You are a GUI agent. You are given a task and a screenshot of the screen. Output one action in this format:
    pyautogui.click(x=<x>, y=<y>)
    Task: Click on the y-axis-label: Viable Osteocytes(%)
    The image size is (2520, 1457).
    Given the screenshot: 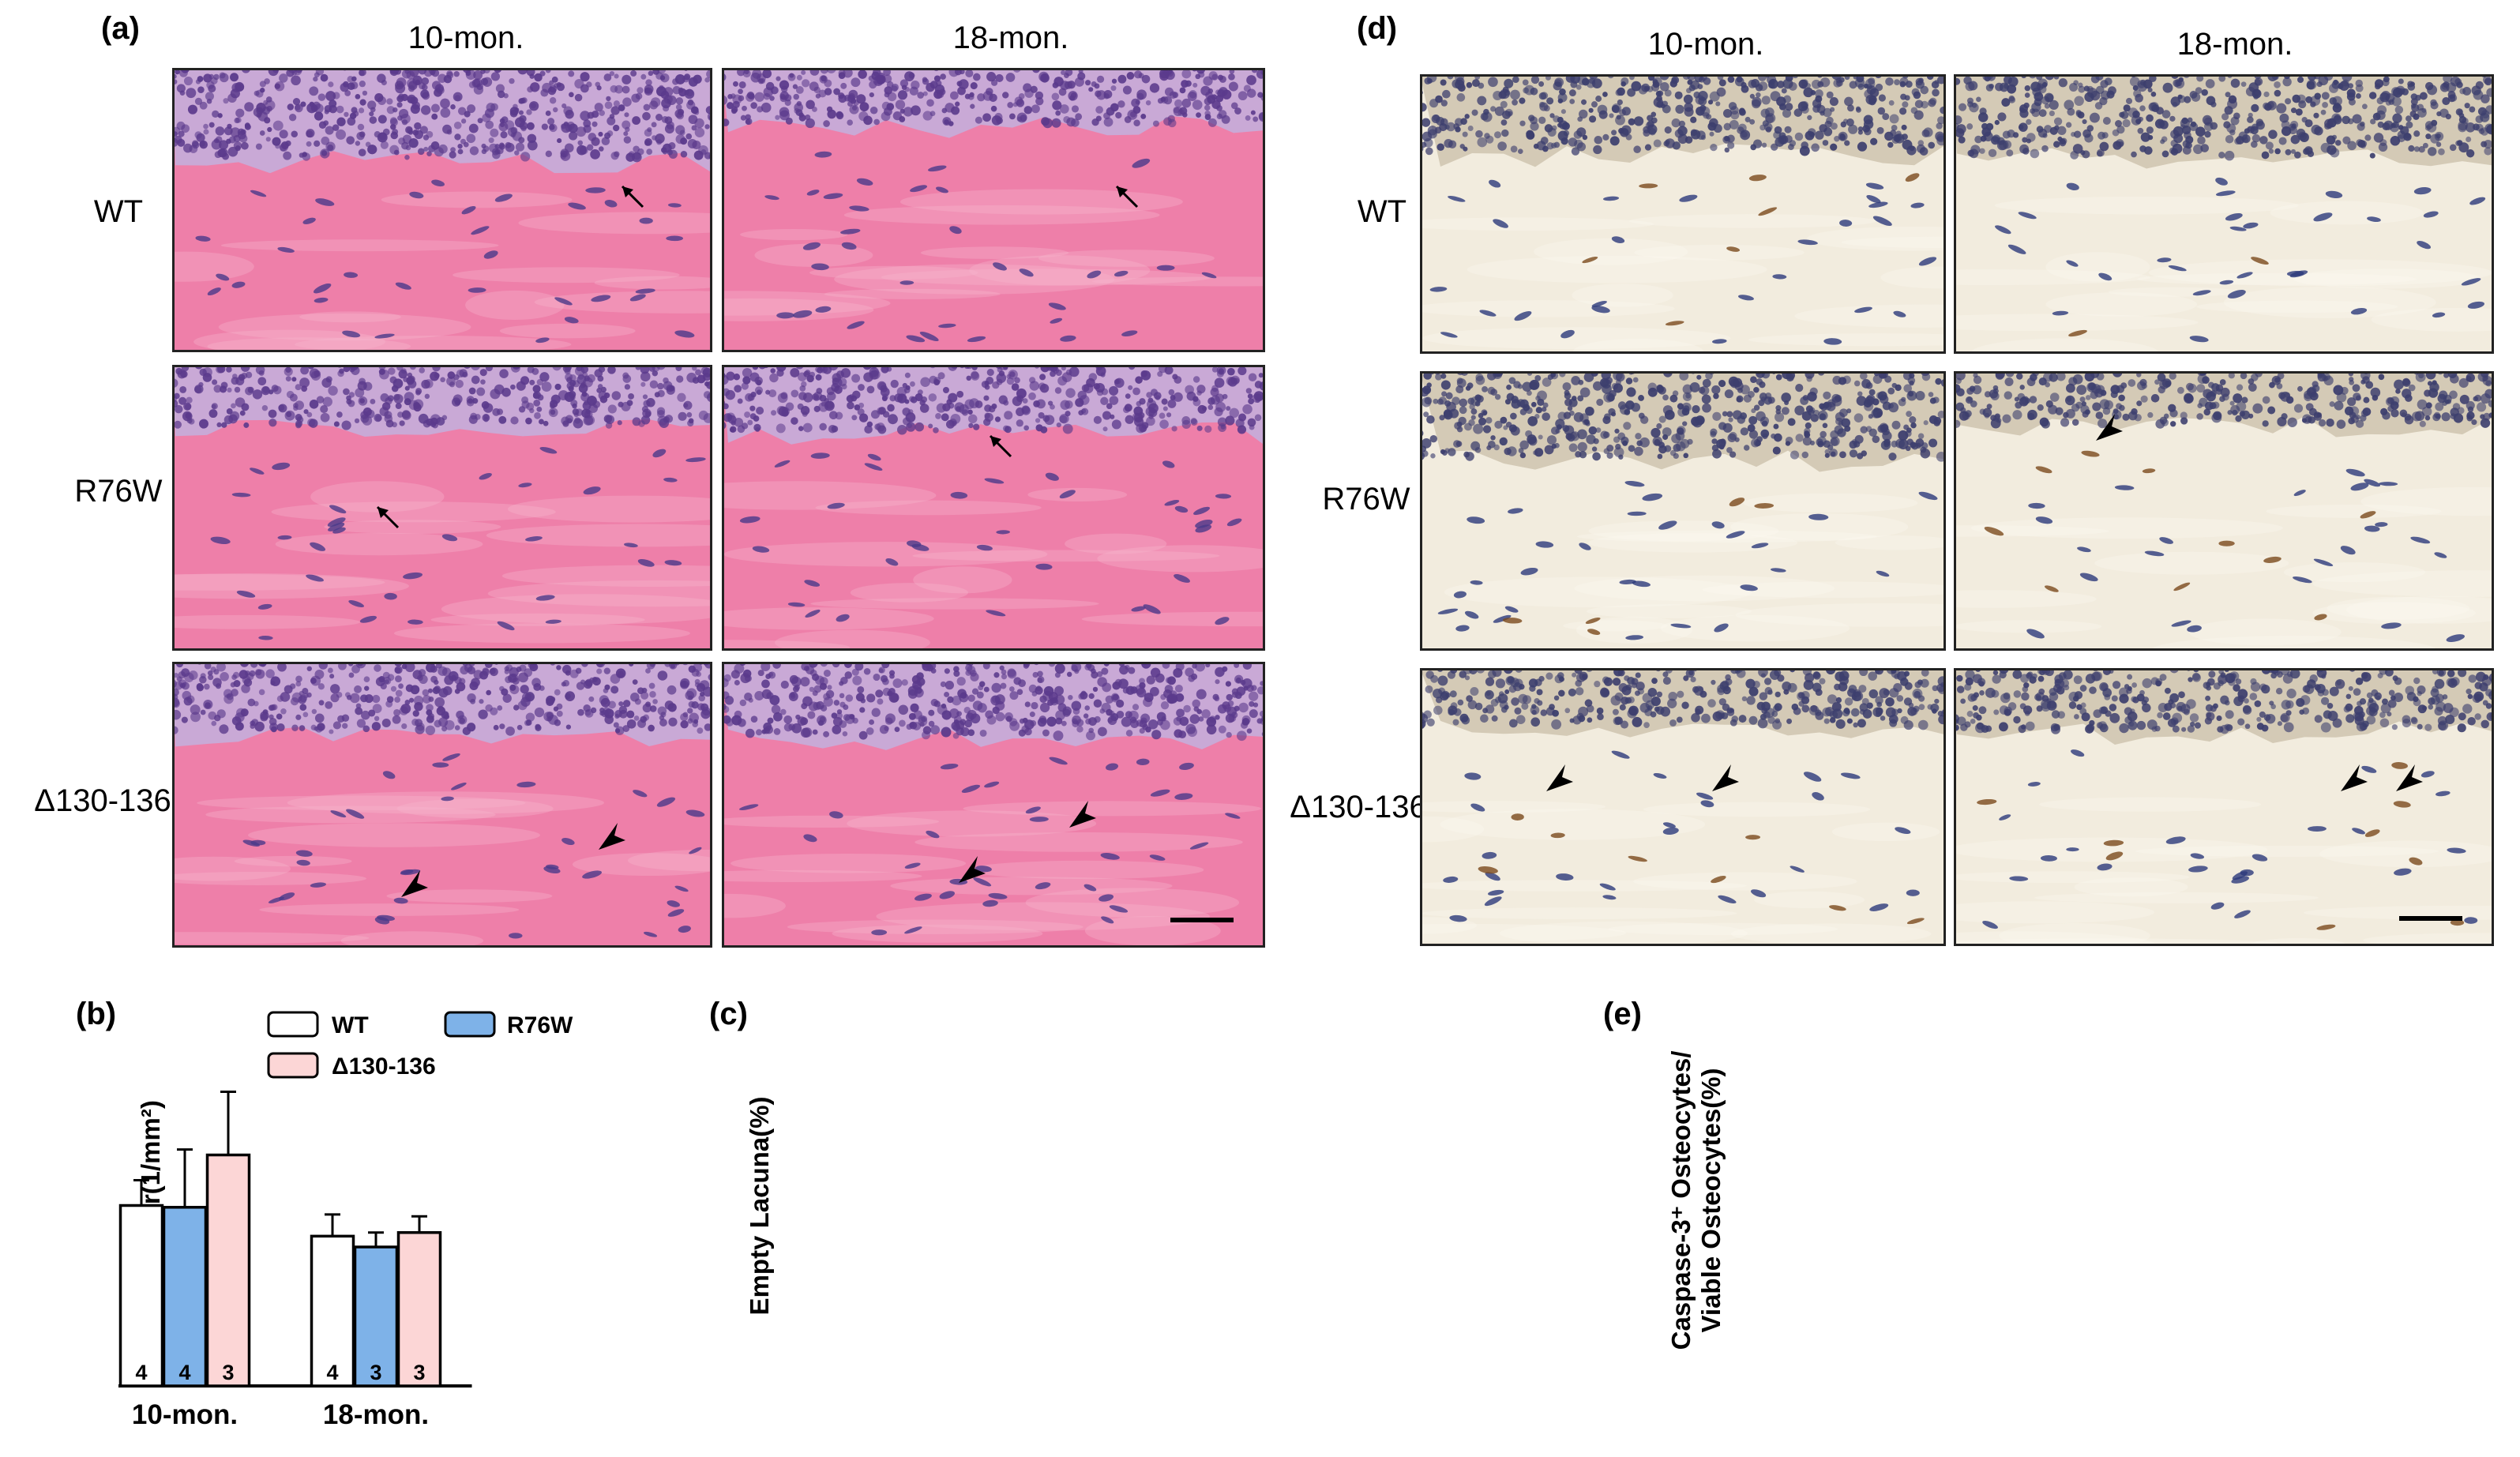 What is the action you would take?
    pyautogui.click(x=1711, y=1200)
    